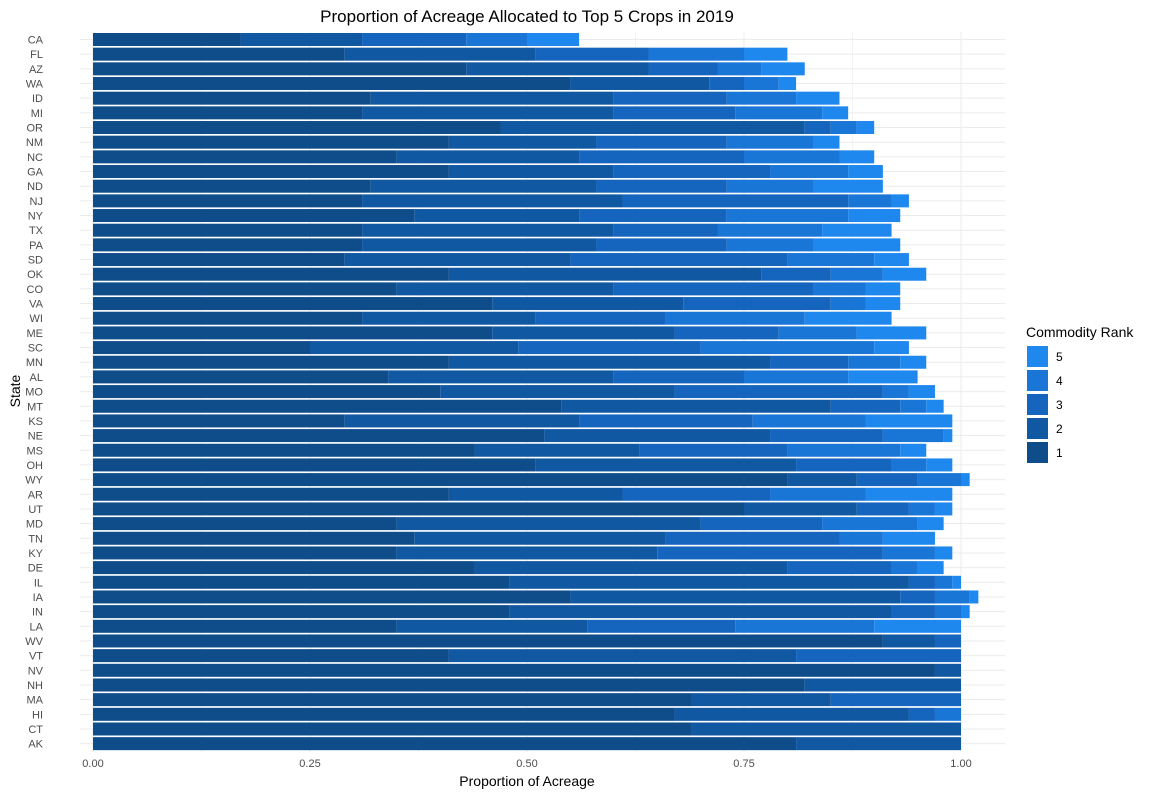 The width and height of the screenshot is (1154, 796). What do you see at coordinates (35, 701) in the screenshot?
I see `y-tick-label: MA` at bounding box center [35, 701].